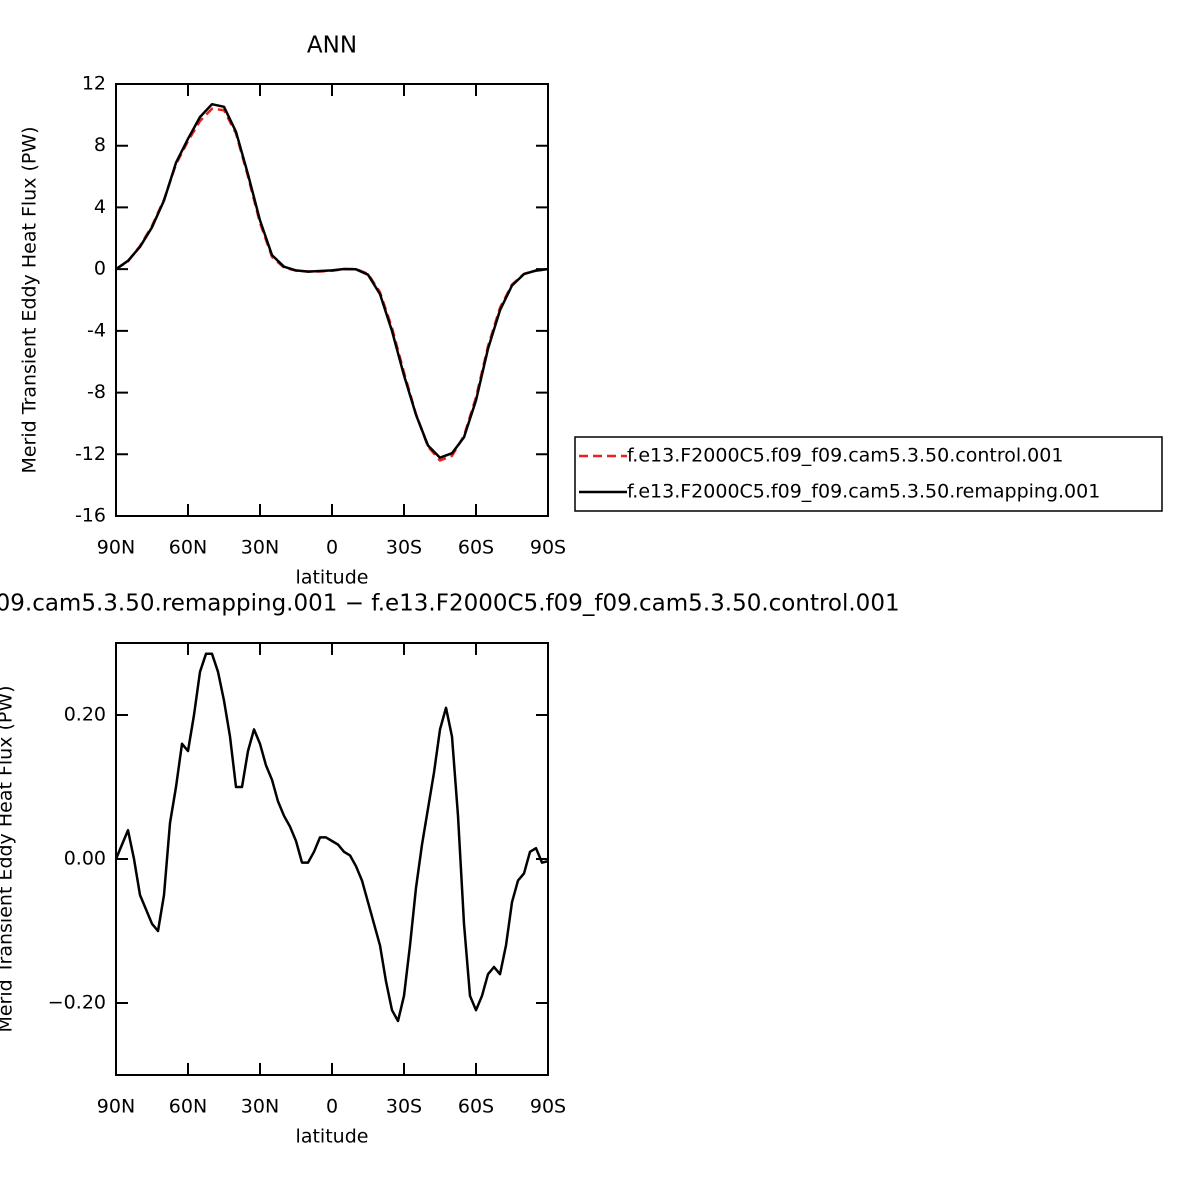  What do you see at coordinates (85, 715) in the screenshot?
I see `y-tick-label: 0.20` at bounding box center [85, 715].